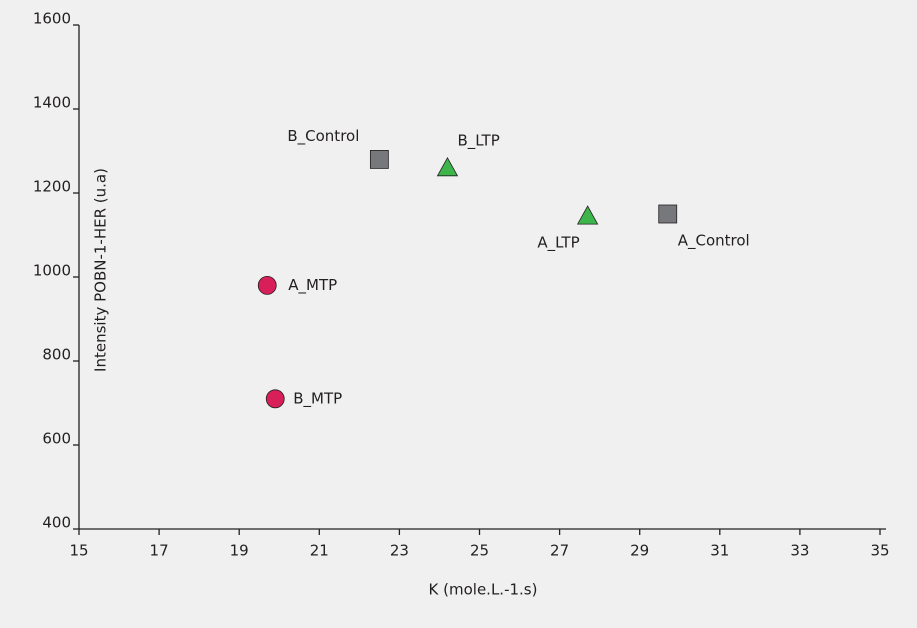  I want to click on x-tick-label: 25, so click(479, 551).